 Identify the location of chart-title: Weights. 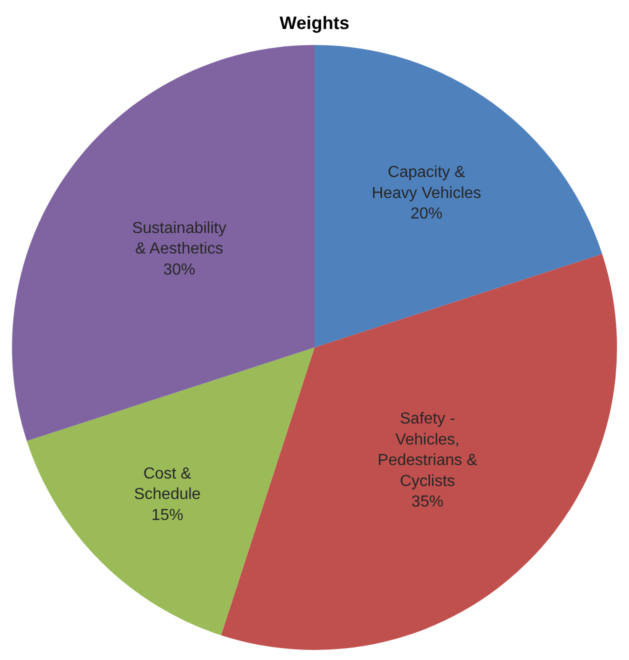
(315, 23).